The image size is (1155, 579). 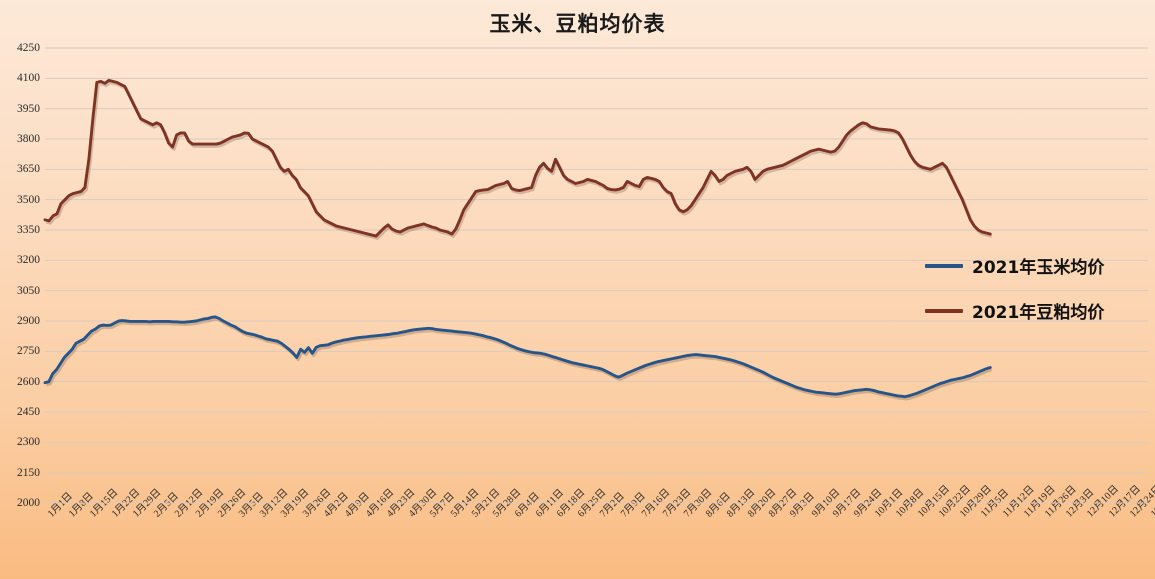 What do you see at coordinates (28, 351) in the screenshot?
I see `y-axis-tick-label: 2750` at bounding box center [28, 351].